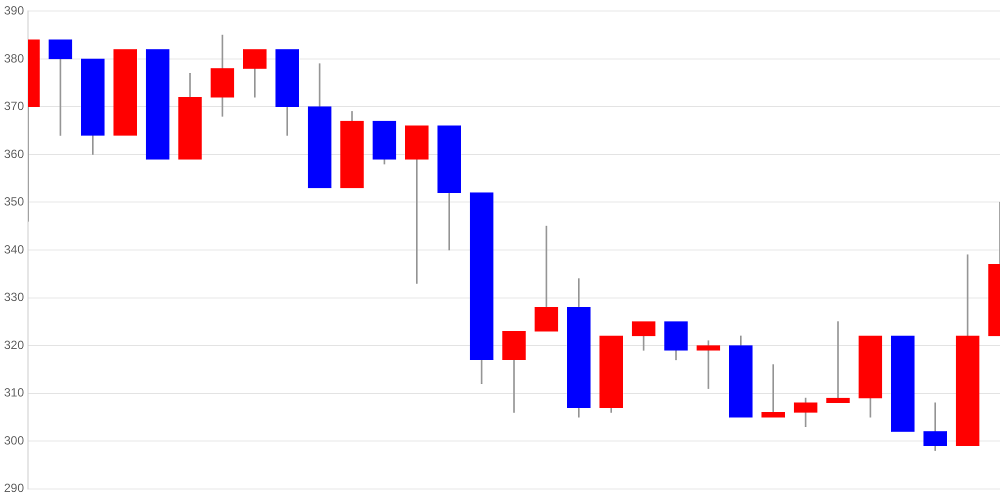 The image size is (1000, 500). I want to click on y-tick-label: 360, so click(14, 153).